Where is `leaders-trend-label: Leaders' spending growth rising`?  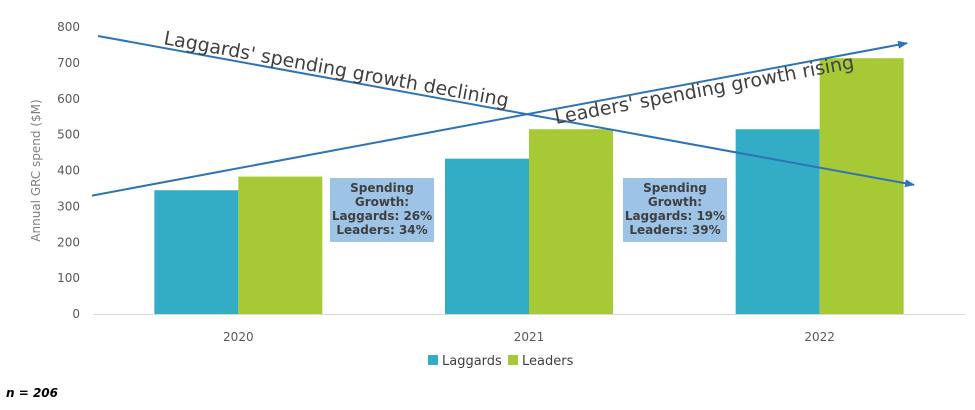
leaders-trend-label: Leaders' spending growth rising is located at coordinates (704, 90).